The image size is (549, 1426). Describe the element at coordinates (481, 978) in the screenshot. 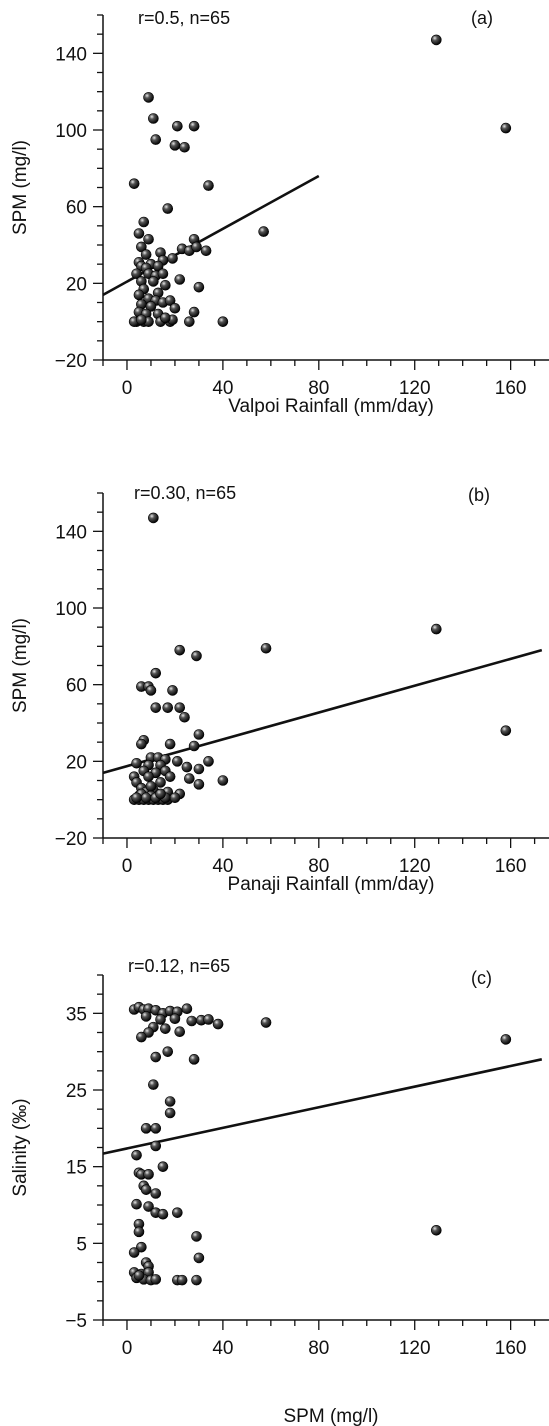

I see `panel-label: (c)` at that location.